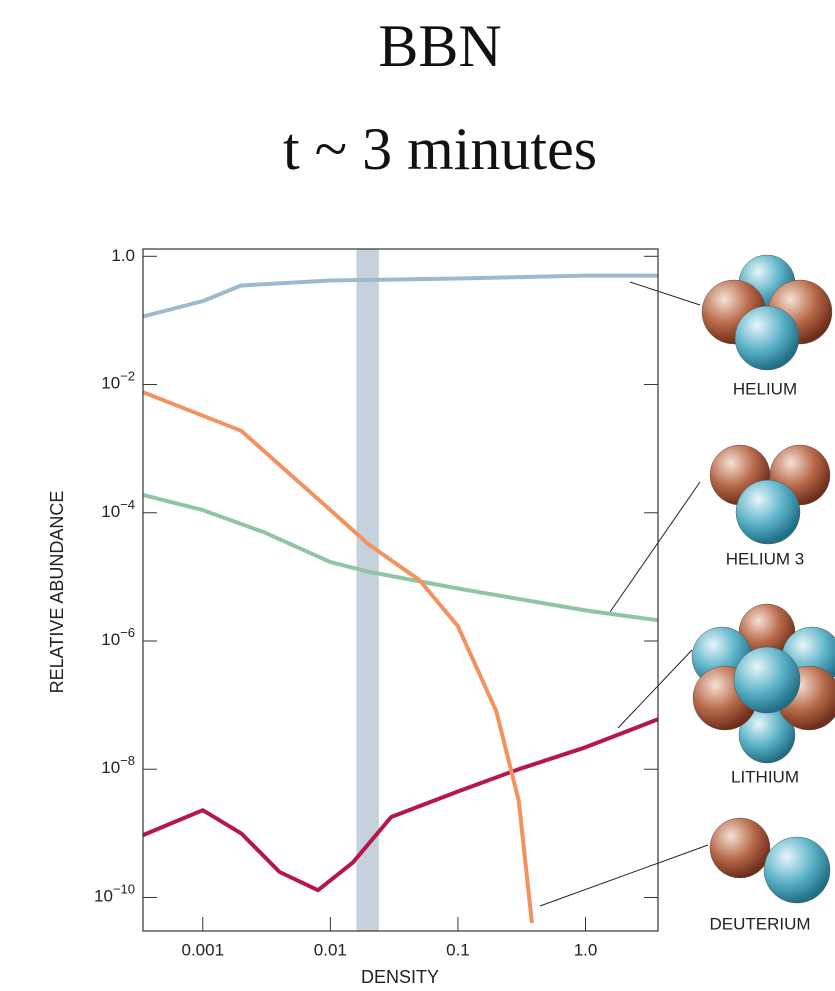 The width and height of the screenshot is (835, 991). I want to click on band, so click(367, 590).